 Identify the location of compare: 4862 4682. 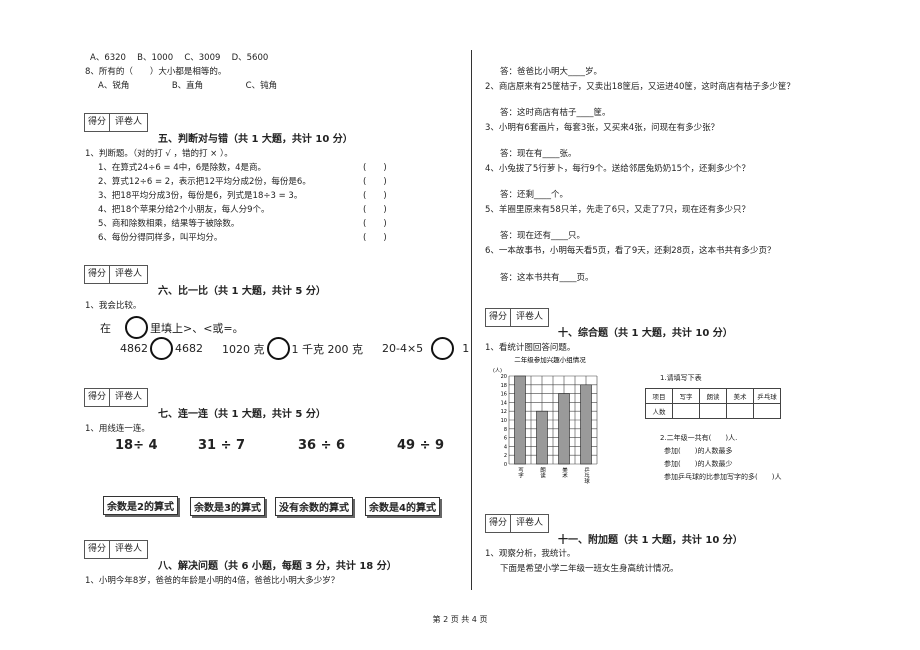
(161, 348).